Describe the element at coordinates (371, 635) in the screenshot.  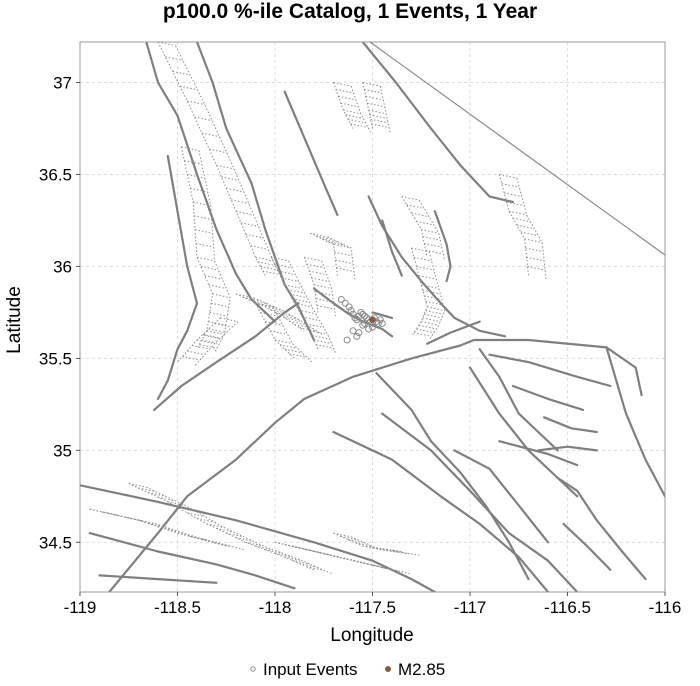
I see `x-axis-label: Longitude` at that location.